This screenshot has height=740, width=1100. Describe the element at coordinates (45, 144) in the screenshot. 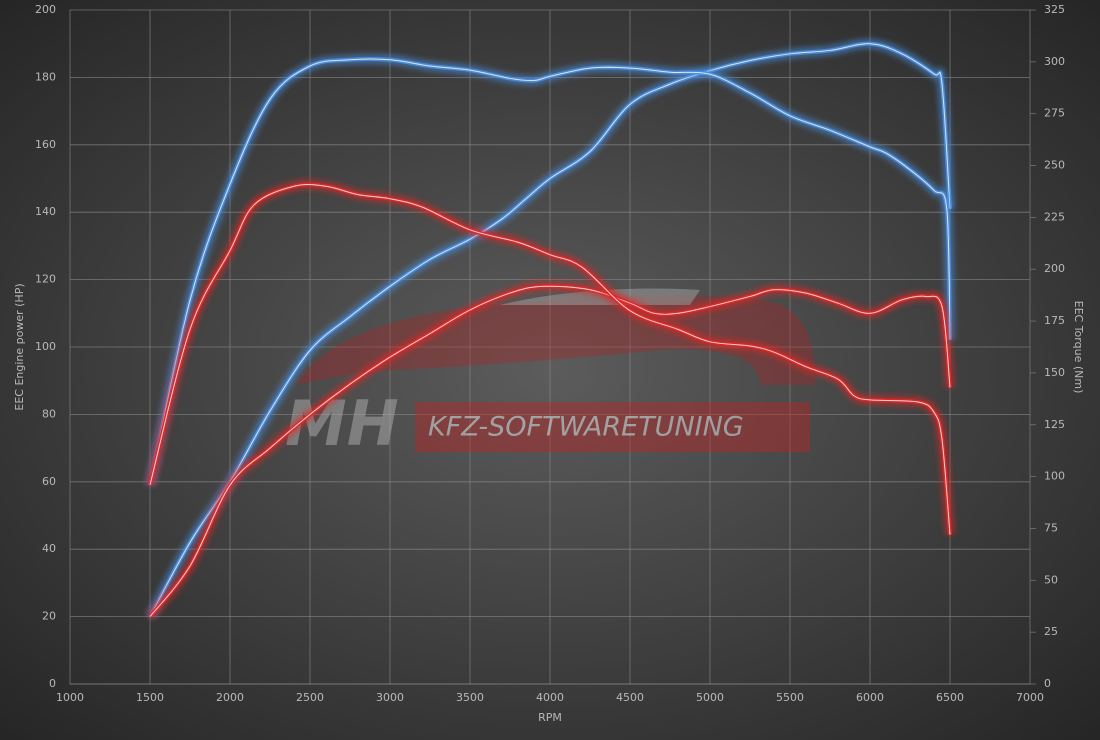

I see `y-tick-label: 160` at that location.